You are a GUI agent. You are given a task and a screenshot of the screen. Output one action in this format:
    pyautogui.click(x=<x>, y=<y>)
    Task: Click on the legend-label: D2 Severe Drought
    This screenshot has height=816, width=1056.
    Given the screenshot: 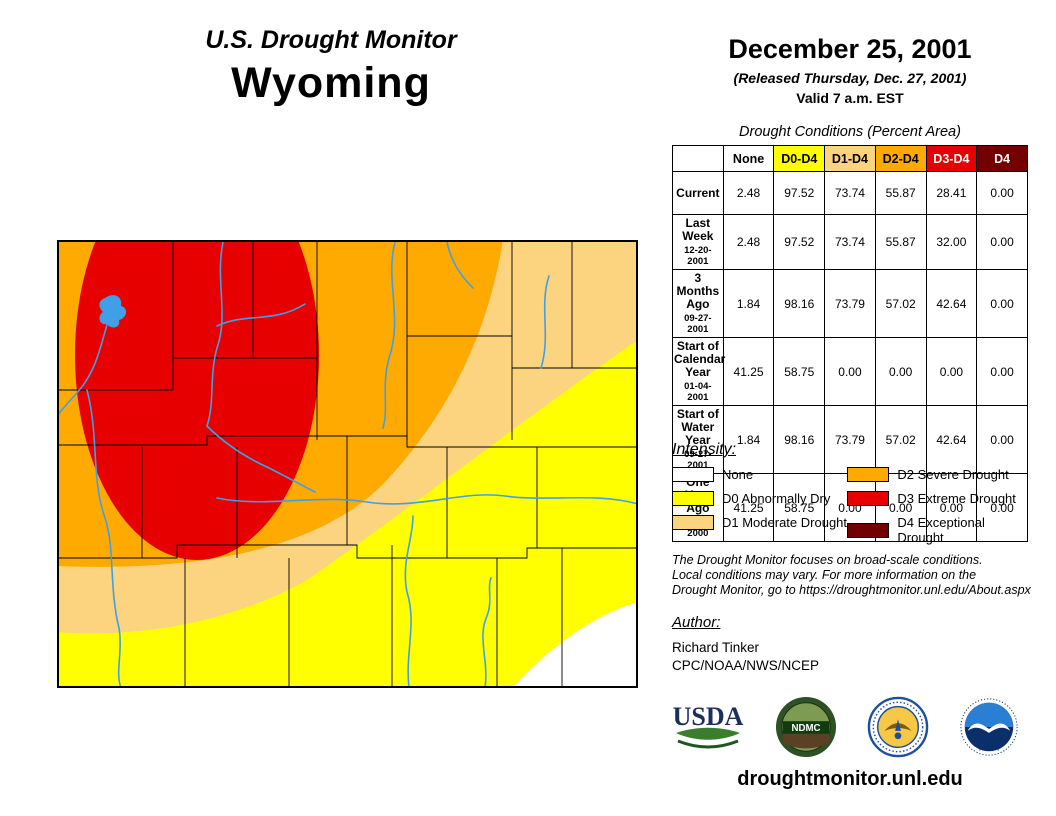 What is the action you would take?
    pyautogui.click(x=953, y=474)
    